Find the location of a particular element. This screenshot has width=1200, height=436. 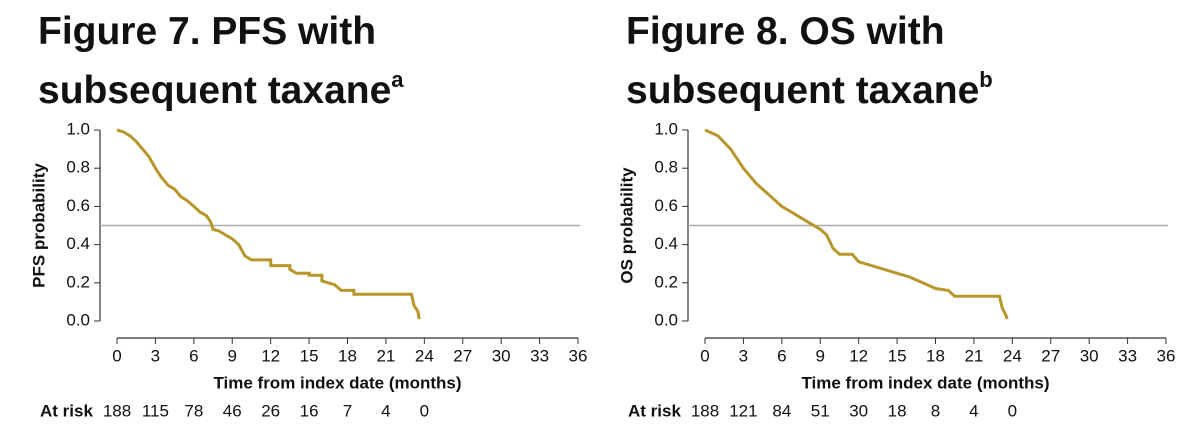

at-risk-value: 51 is located at coordinates (820, 410).